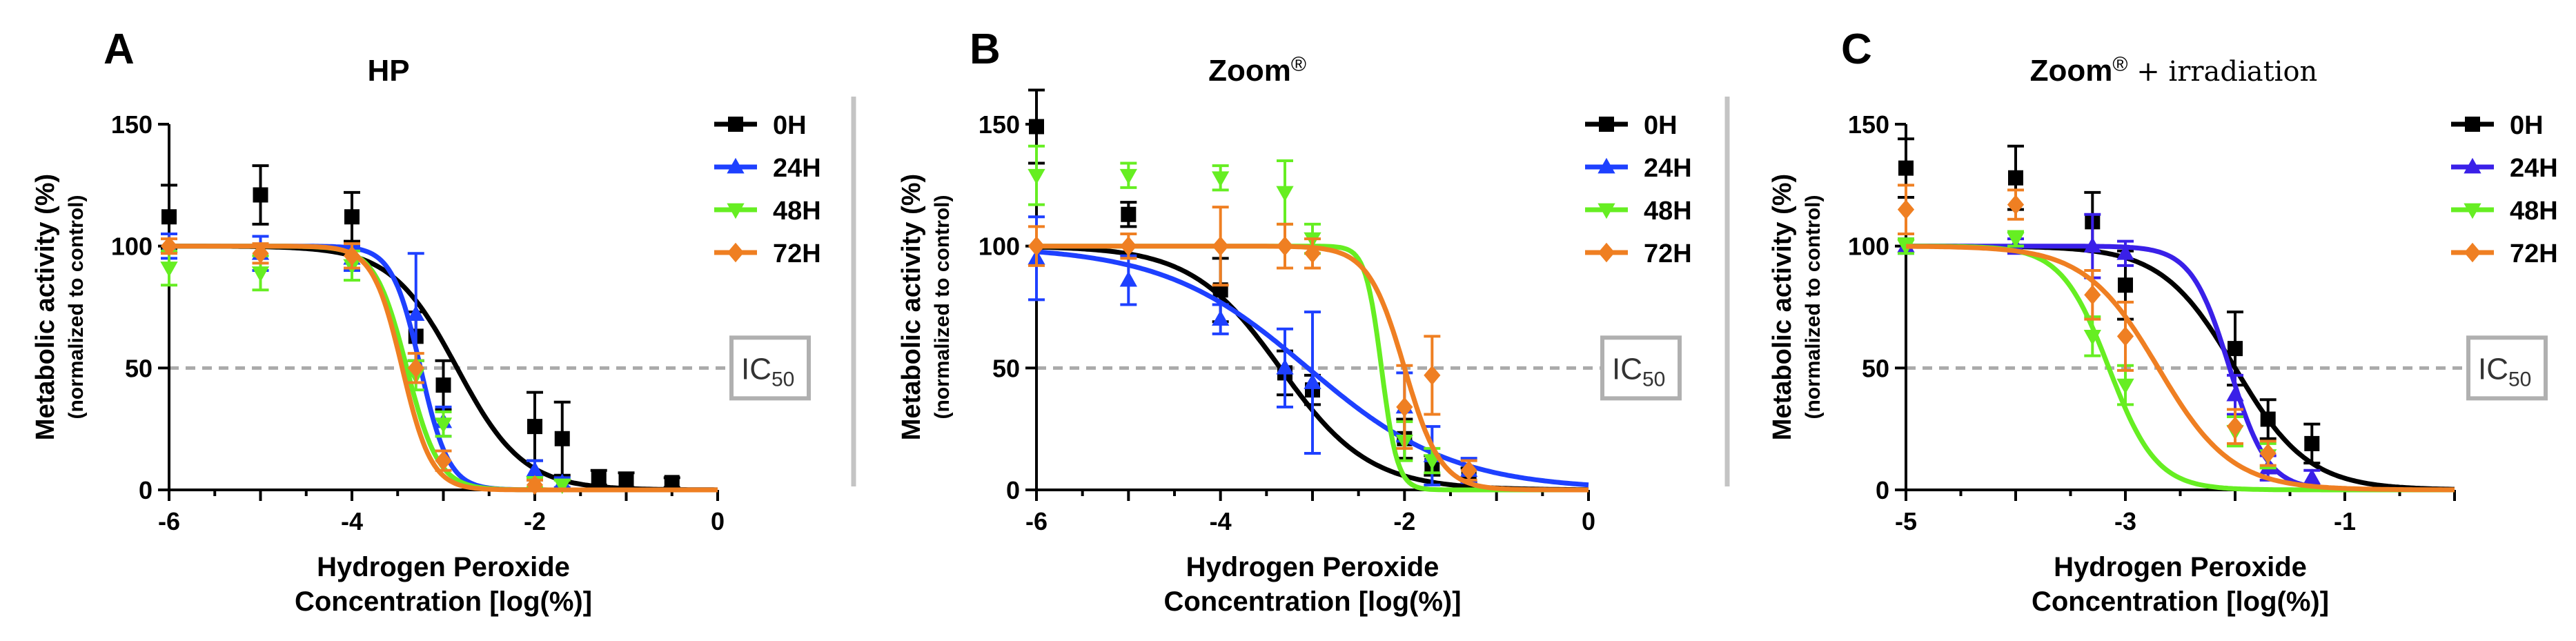 Image resolution: width=2576 pixels, height=641 pixels. I want to click on ic50-label: IC50, so click(1638, 372).